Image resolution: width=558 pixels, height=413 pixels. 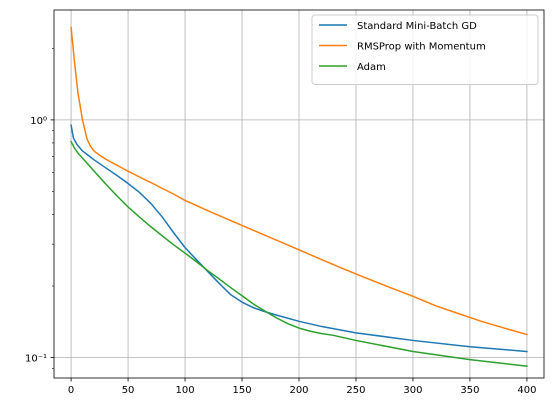 What do you see at coordinates (128, 390) in the screenshot?
I see `x-tick-label: 50` at bounding box center [128, 390].